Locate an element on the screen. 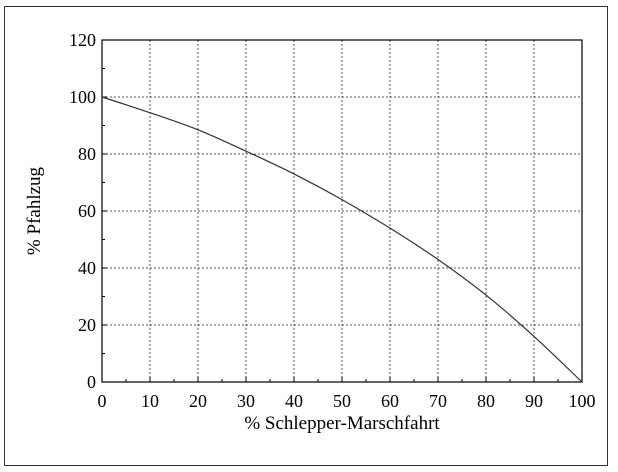  x-tick-label: 10 is located at coordinates (150, 401).